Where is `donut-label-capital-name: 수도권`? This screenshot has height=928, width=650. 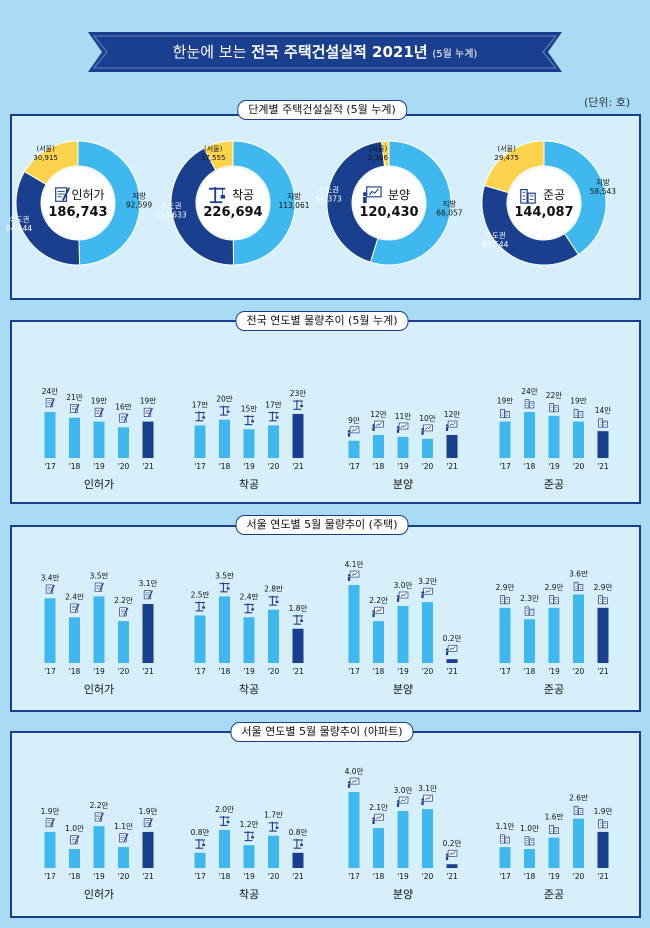
donut-label-capital-name: 수도권 is located at coordinates (19, 219).